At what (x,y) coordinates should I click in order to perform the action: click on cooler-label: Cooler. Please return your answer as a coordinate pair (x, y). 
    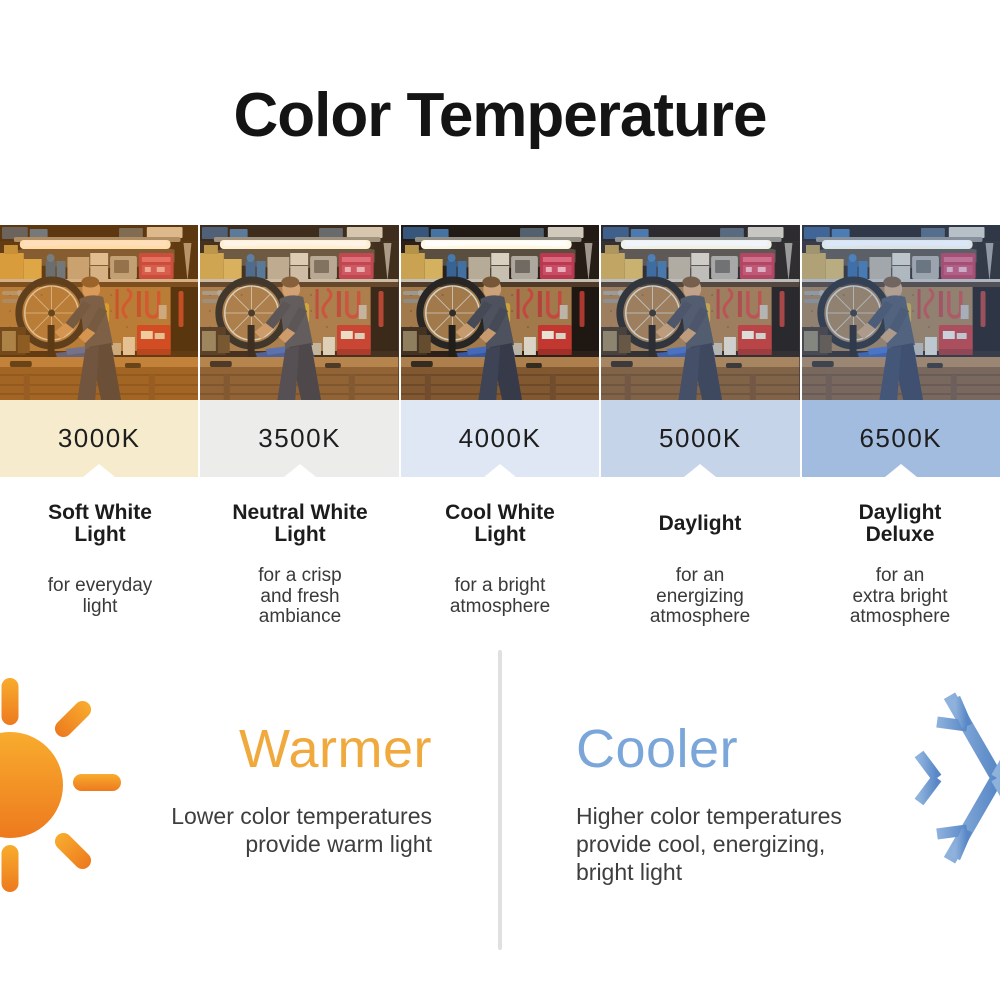
    Looking at the image, I should click on (657, 749).